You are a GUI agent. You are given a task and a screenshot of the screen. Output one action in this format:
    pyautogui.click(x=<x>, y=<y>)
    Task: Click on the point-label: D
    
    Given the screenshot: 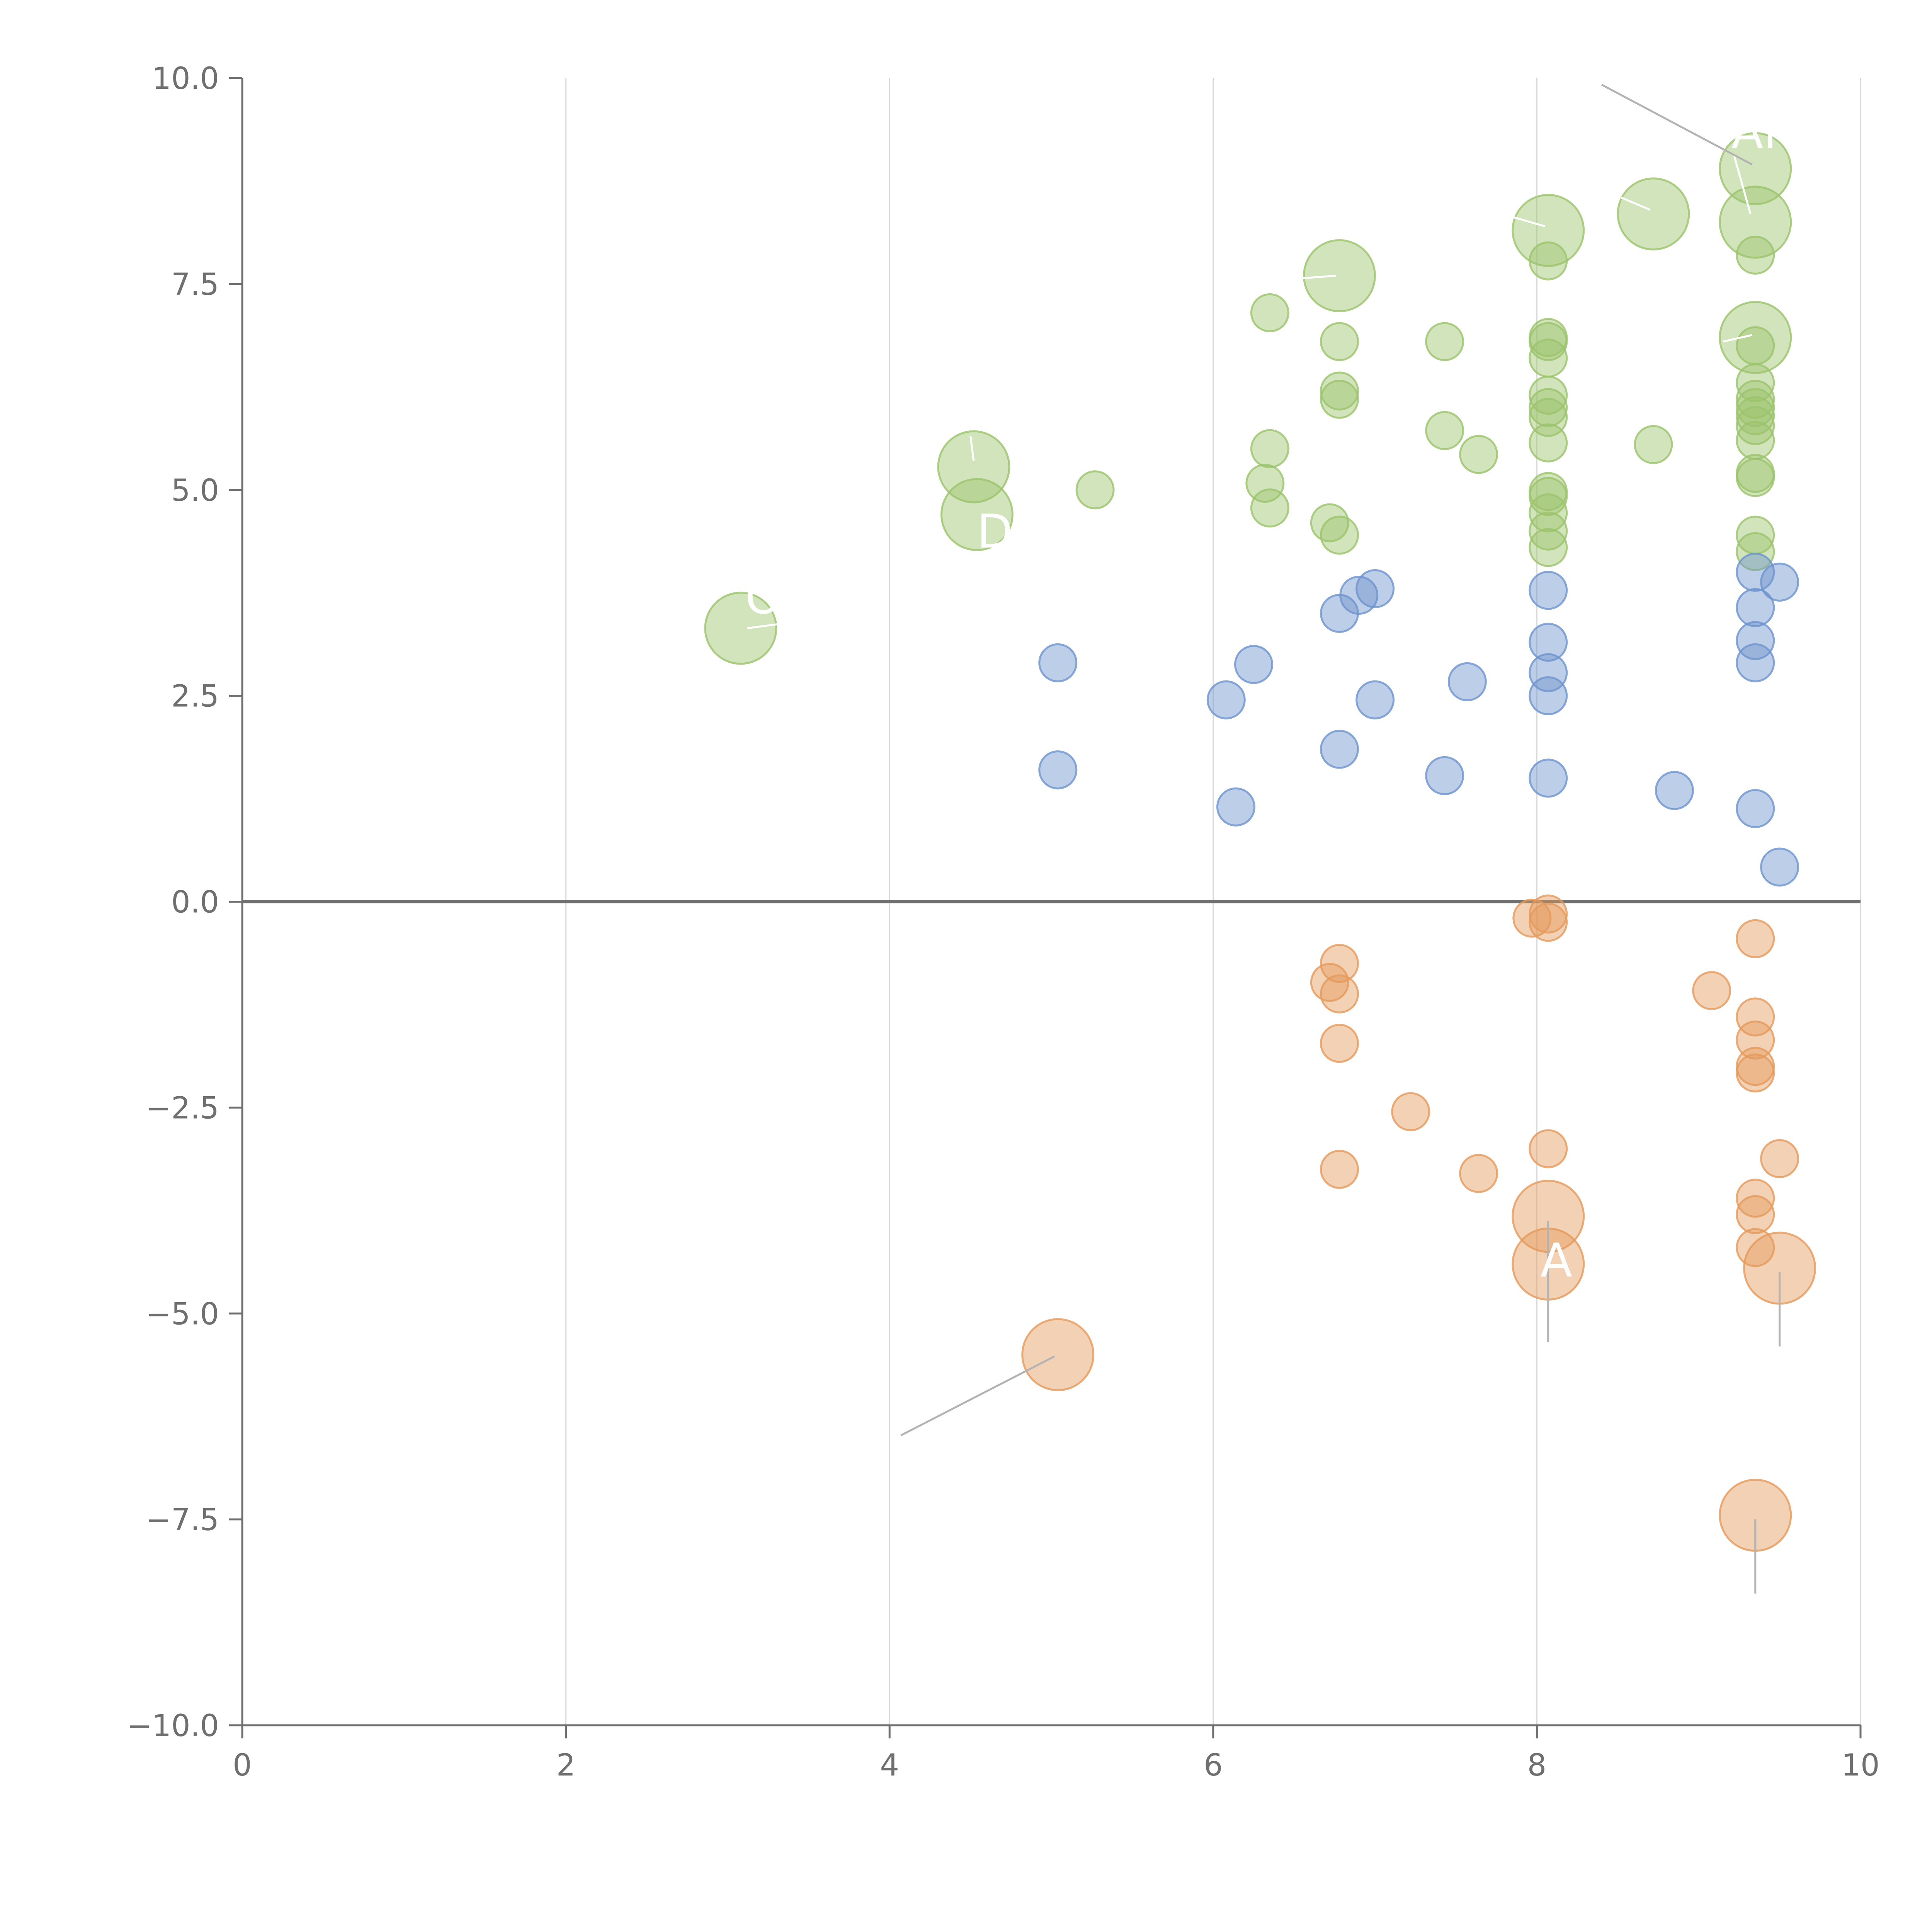 What is the action you would take?
    pyautogui.click(x=994, y=532)
    